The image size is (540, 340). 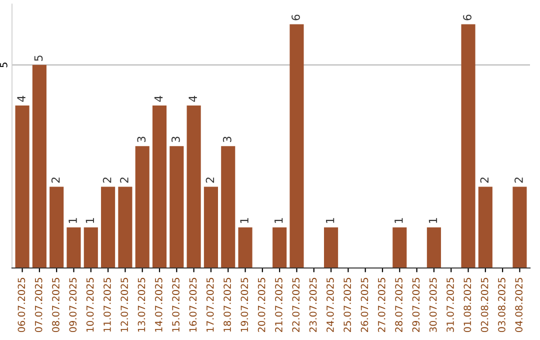 I want to click on x-tick-label: 06.07.2025, so click(x=22, y=305).